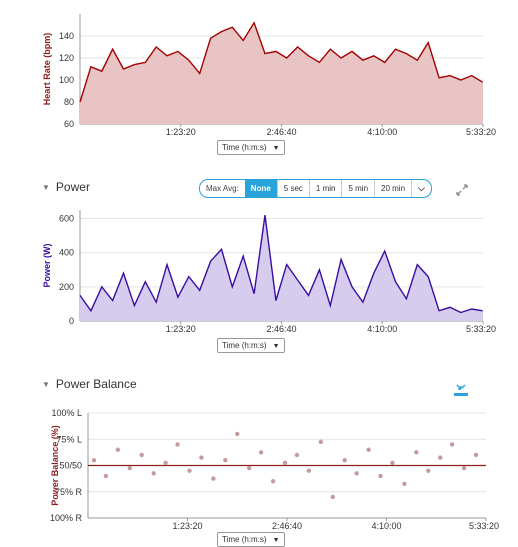 The width and height of the screenshot is (518, 547). What do you see at coordinates (69, 439) in the screenshot?
I see `y-tick-label: 75% L` at bounding box center [69, 439].